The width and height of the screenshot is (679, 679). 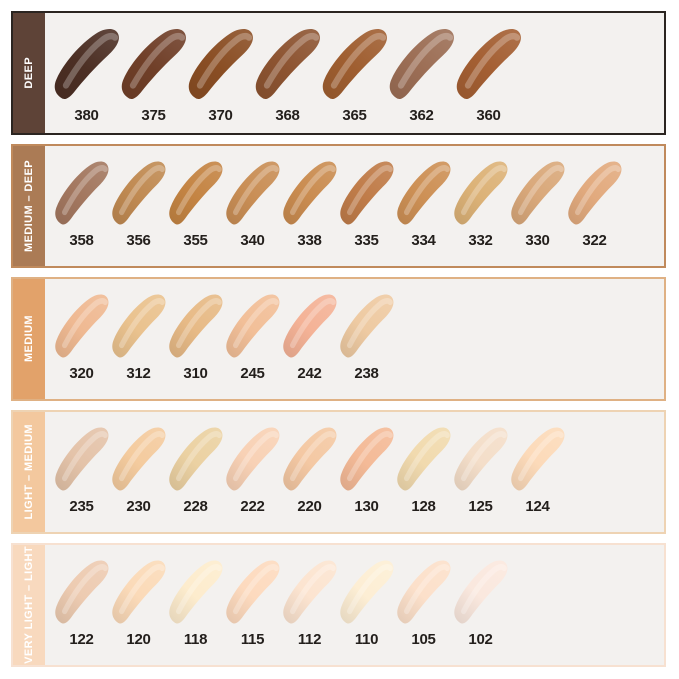 I want to click on shade-swatch-cell: 368, so click(x=287, y=68).